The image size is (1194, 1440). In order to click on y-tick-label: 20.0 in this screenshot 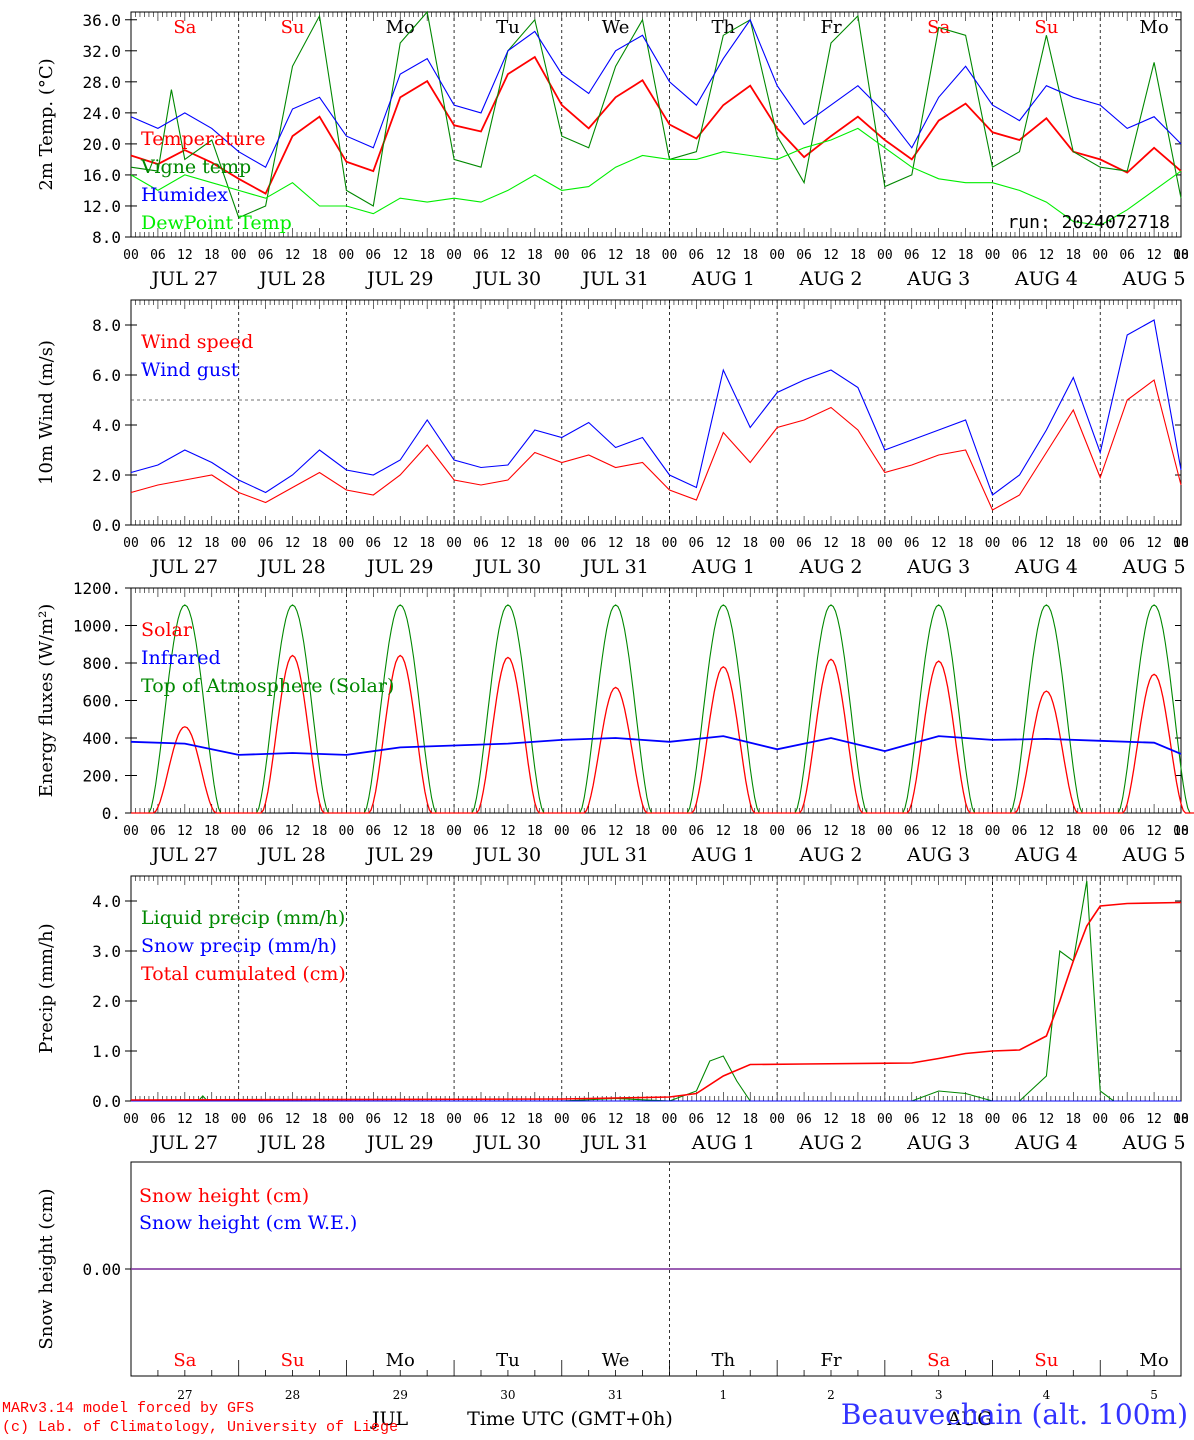, I will do `click(101, 144)`.